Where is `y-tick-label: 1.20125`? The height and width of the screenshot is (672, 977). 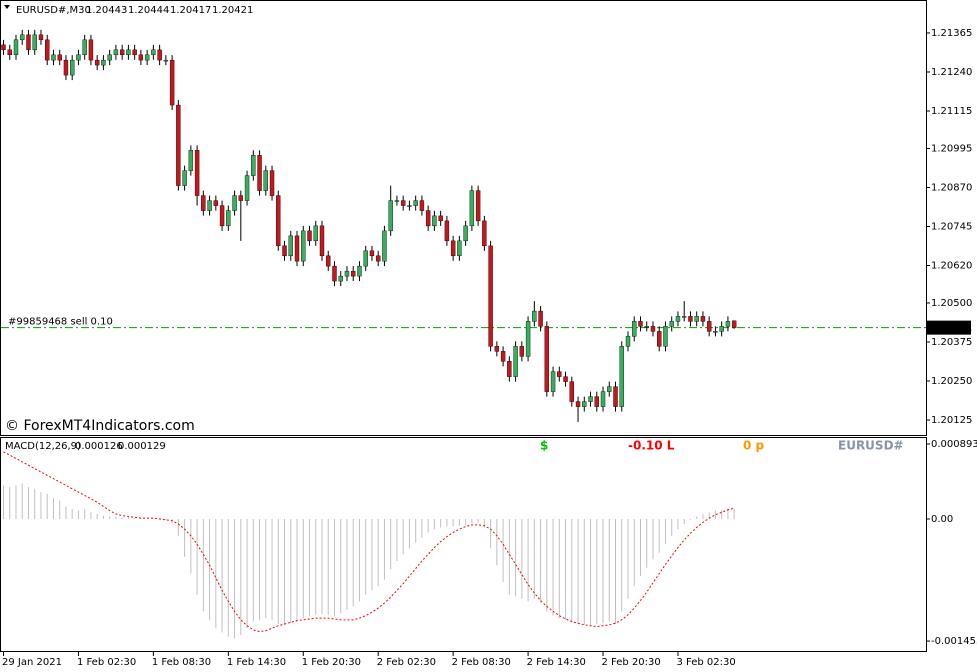
y-tick-label: 1.20125 is located at coordinates (951, 420).